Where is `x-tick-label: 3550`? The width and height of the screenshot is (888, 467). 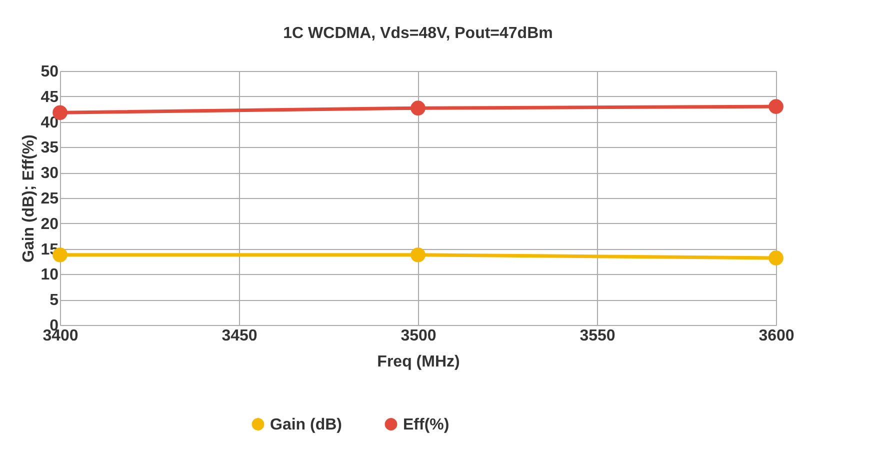
x-tick-label: 3550 is located at coordinates (598, 336).